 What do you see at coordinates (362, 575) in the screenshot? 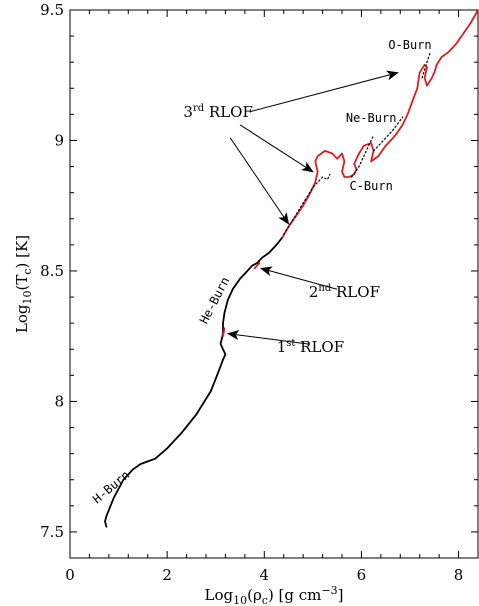
I see `x-tick-label: 6` at bounding box center [362, 575].